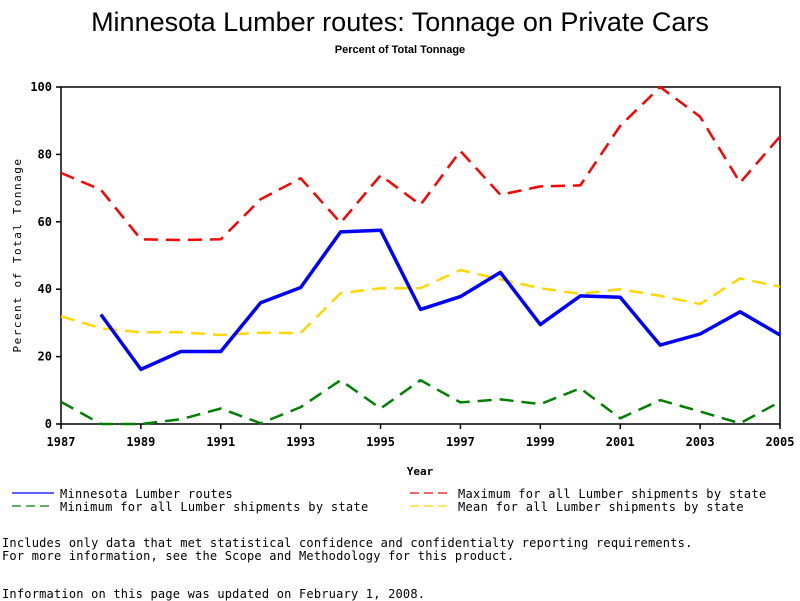  What do you see at coordinates (45, 357) in the screenshot?
I see `y-tick-label: 20` at bounding box center [45, 357].